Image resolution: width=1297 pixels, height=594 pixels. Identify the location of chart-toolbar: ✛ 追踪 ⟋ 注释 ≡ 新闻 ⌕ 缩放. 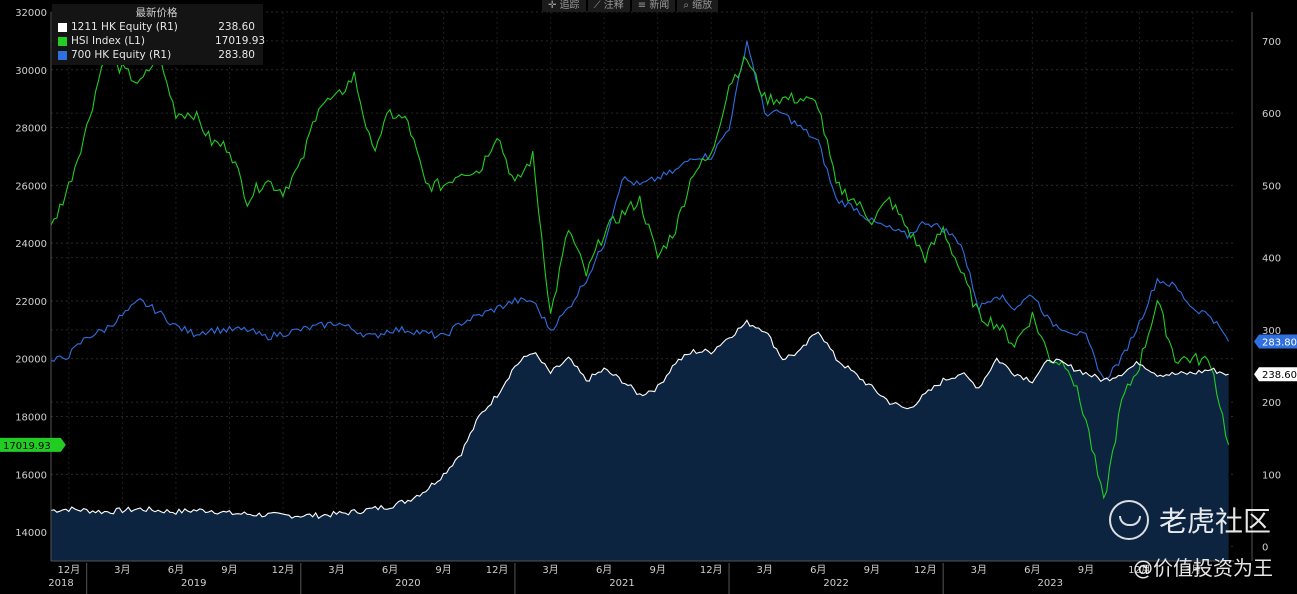
(630, 6).